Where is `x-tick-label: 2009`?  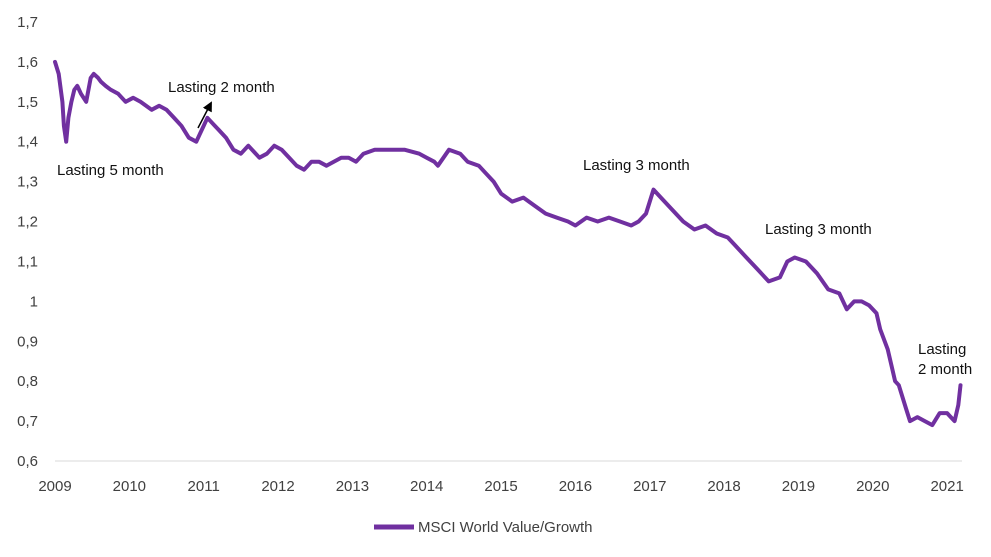 x-tick-label: 2009 is located at coordinates (54, 486).